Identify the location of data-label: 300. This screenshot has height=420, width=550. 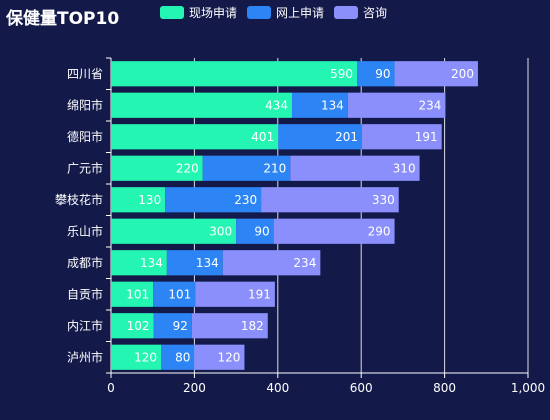
(220, 231).